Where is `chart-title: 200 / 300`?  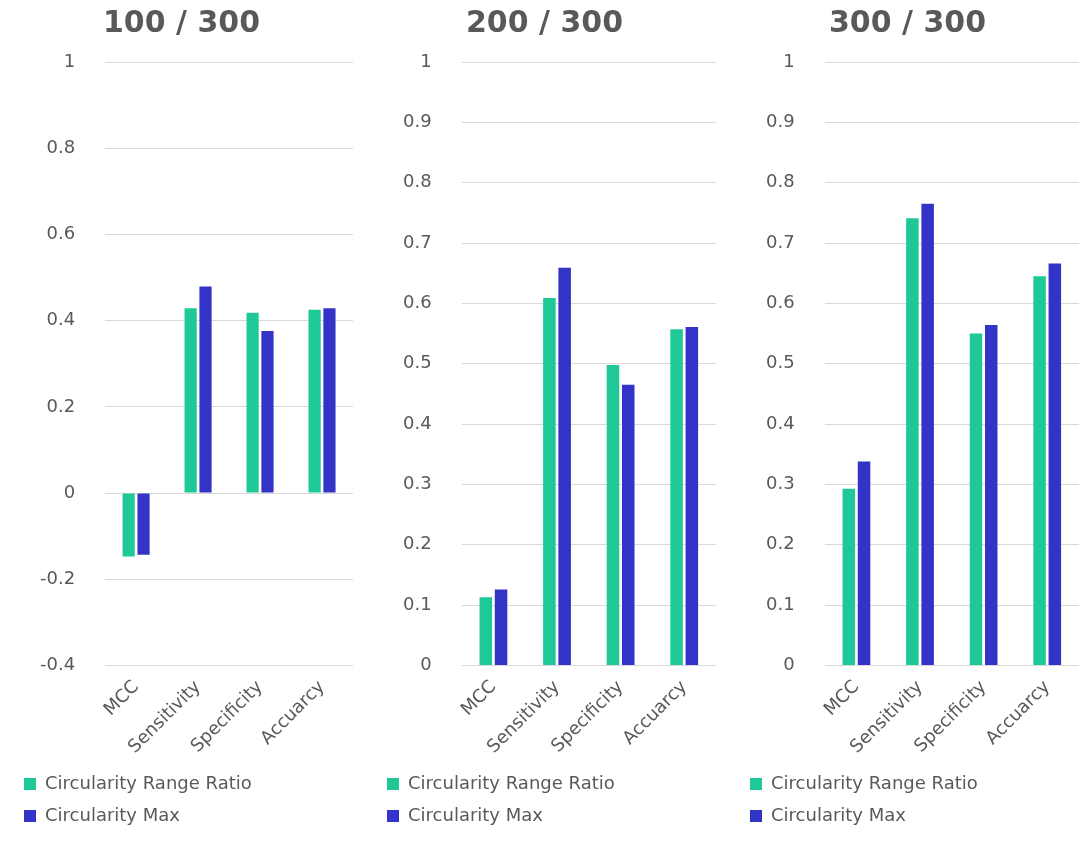 chart-title: 200 / 300 is located at coordinates (544, 21).